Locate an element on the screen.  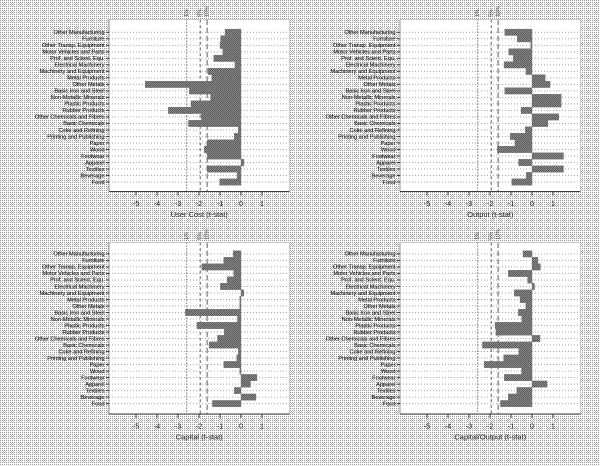
svg-text: Coke and Refining is located at coordinates (81, 131).